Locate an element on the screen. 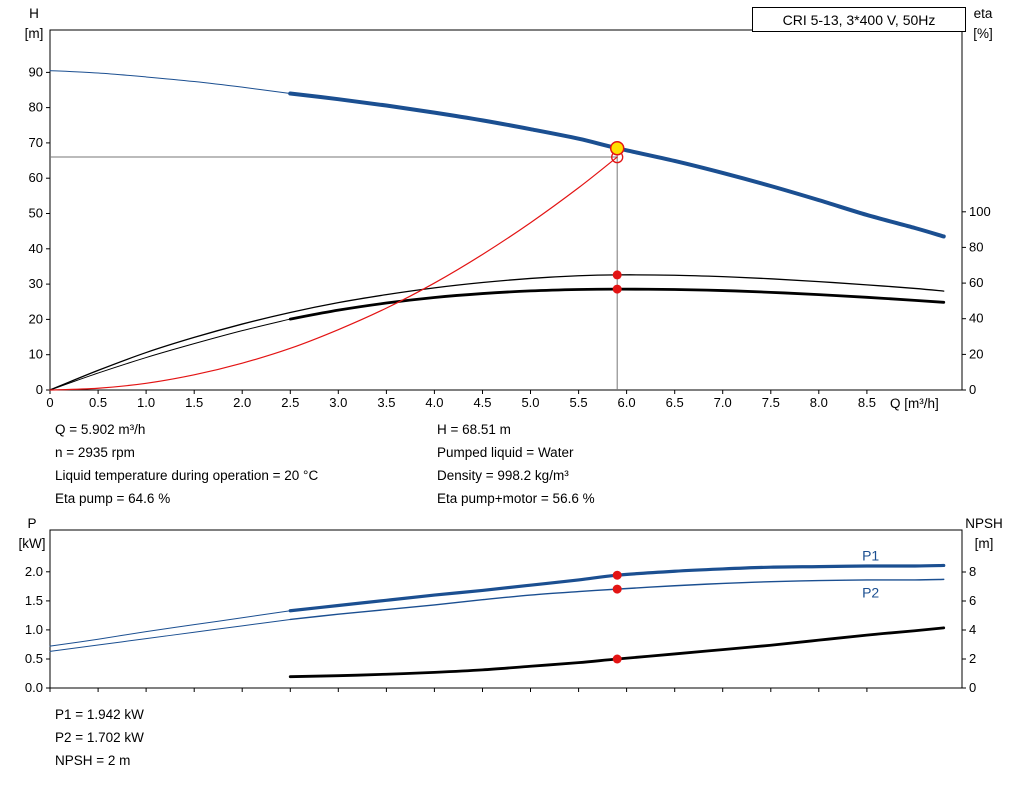  eta-pump-motor-marker is located at coordinates (617, 289).